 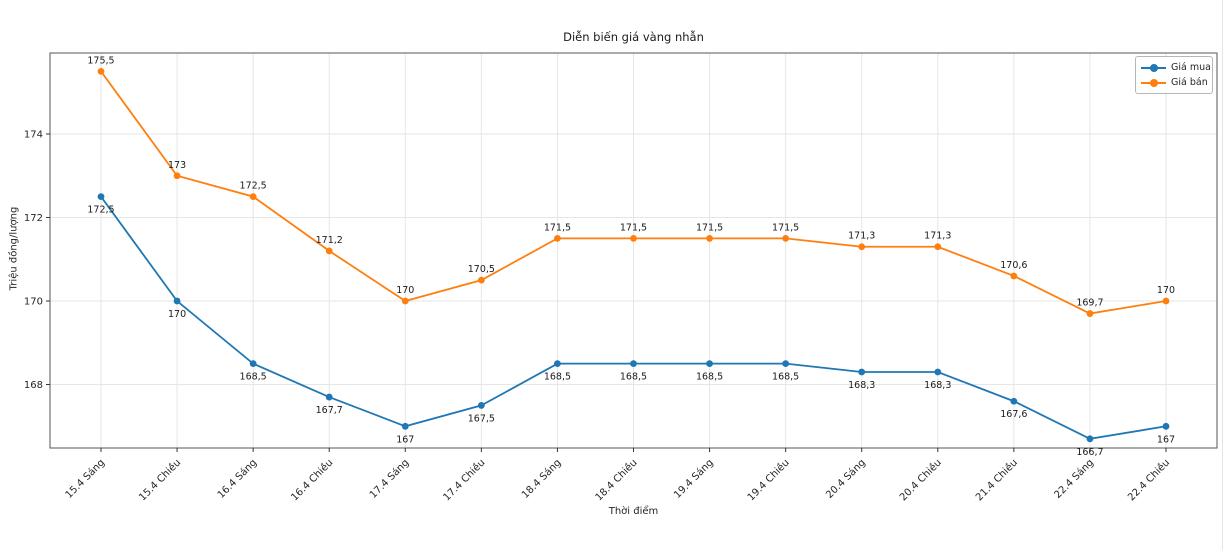 What do you see at coordinates (1191, 67) in the screenshot?
I see `legend-label: Giá mua` at bounding box center [1191, 67].